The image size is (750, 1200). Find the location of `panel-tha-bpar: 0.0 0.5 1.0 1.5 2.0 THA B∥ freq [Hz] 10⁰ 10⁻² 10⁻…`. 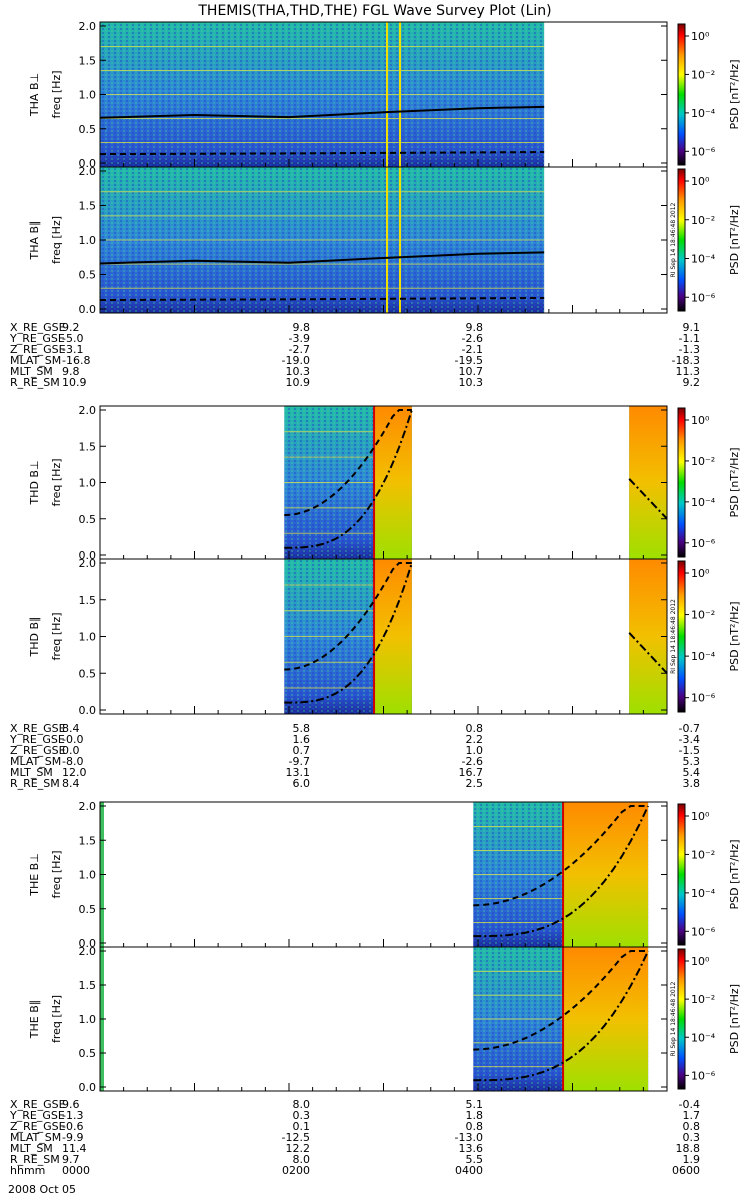

panel-tha-bpar: 0.0 0.5 1.0 1.5 2.0 THA B∥ freq [Hz] 10⁰ 10⁻² 10⁻… is located at coordinates (384, 240).